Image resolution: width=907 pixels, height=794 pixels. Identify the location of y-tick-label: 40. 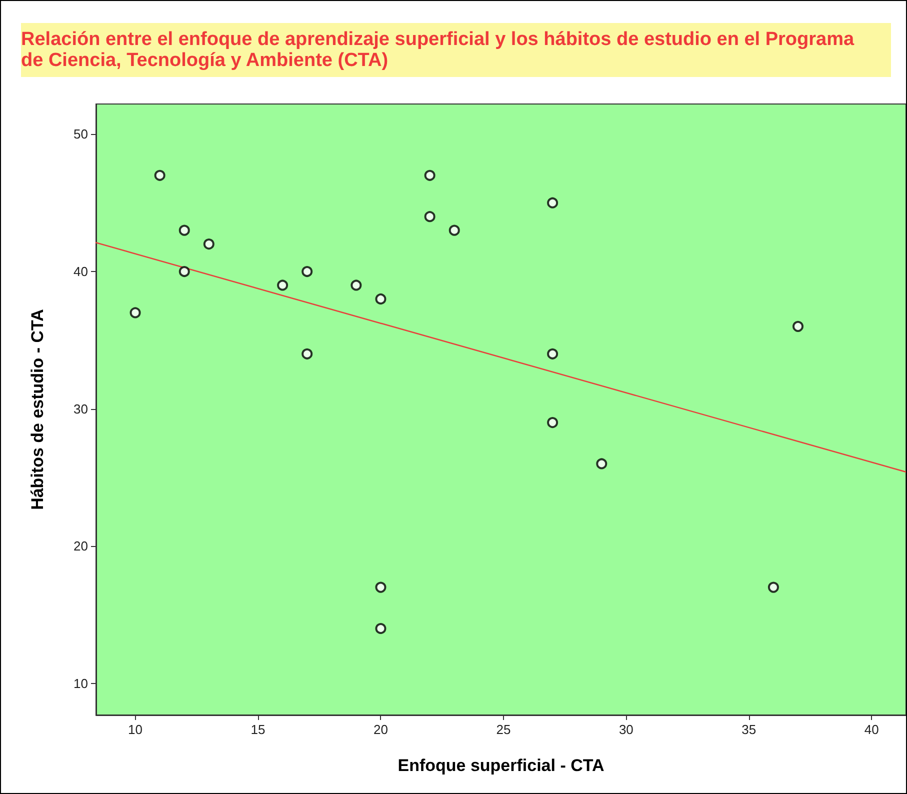
(81, 272).